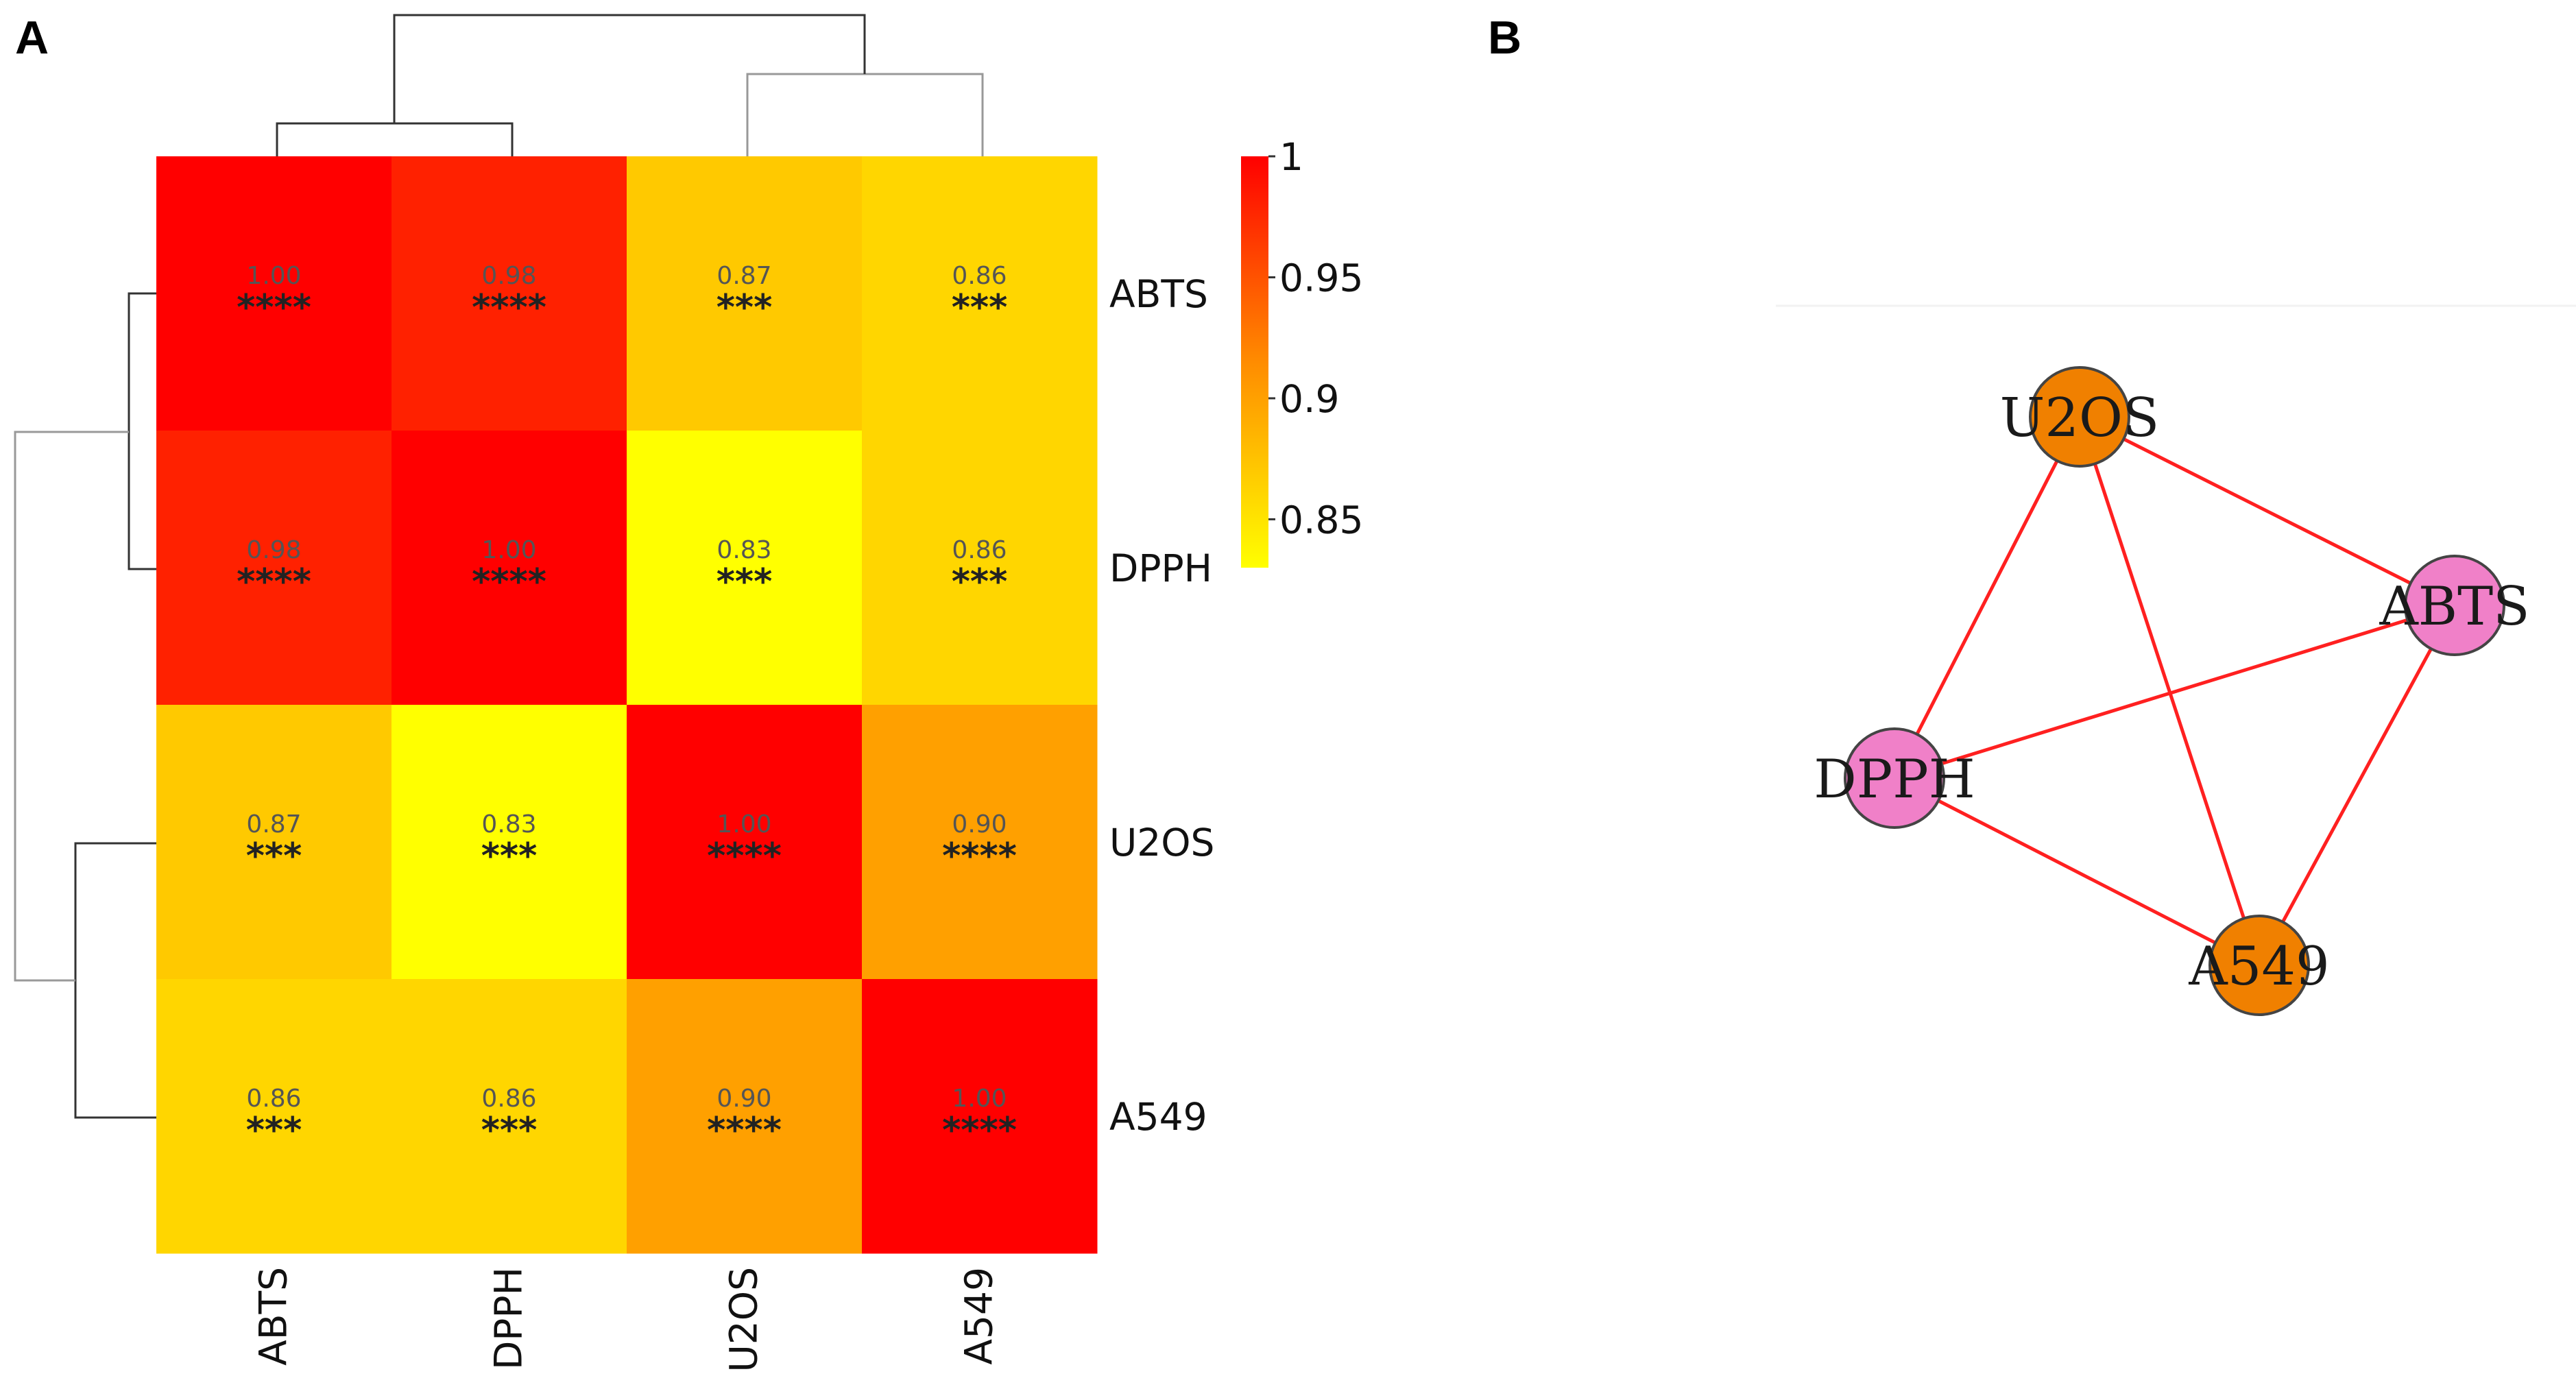 The height and width of the screenshot is (1400, 2576). I want to click on heatmap-cell-a549-abts, so click(274, 1117).